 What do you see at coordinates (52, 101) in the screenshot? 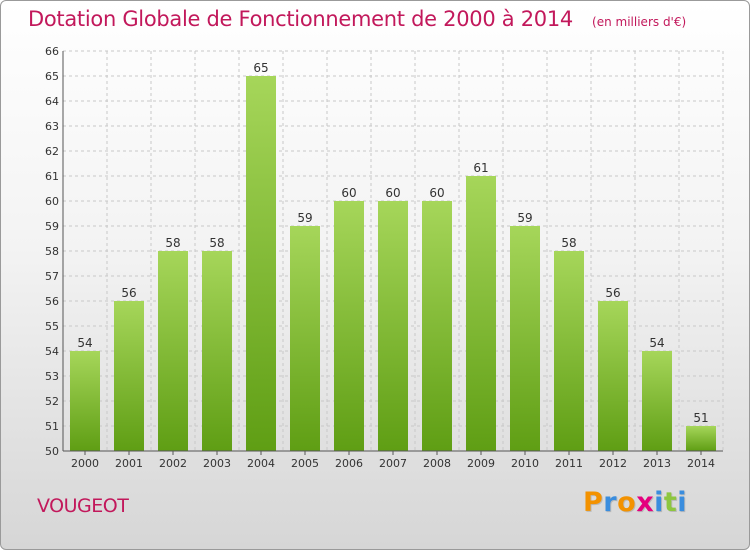
I see `y-tick-label: 64` at bounding box center [52, 101].